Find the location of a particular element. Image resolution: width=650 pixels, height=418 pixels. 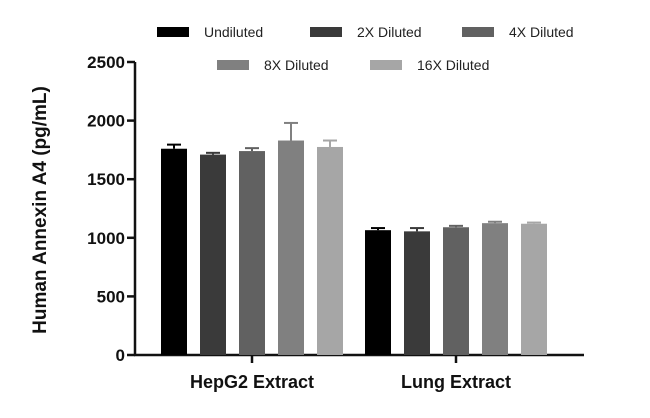

y-axis: 0 500 1000 1500 2000 2500 is located at coordinates (112, 209).